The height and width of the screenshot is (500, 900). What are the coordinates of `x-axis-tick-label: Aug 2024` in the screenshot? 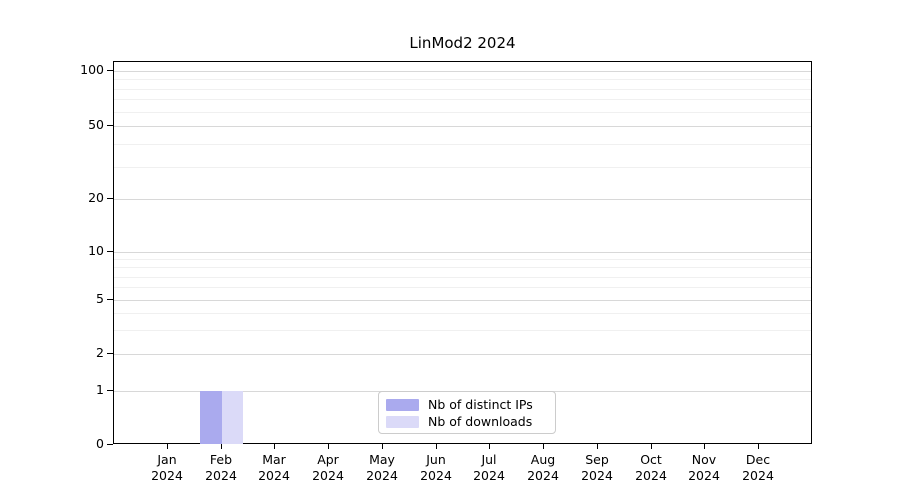 It's located at (543, 467).